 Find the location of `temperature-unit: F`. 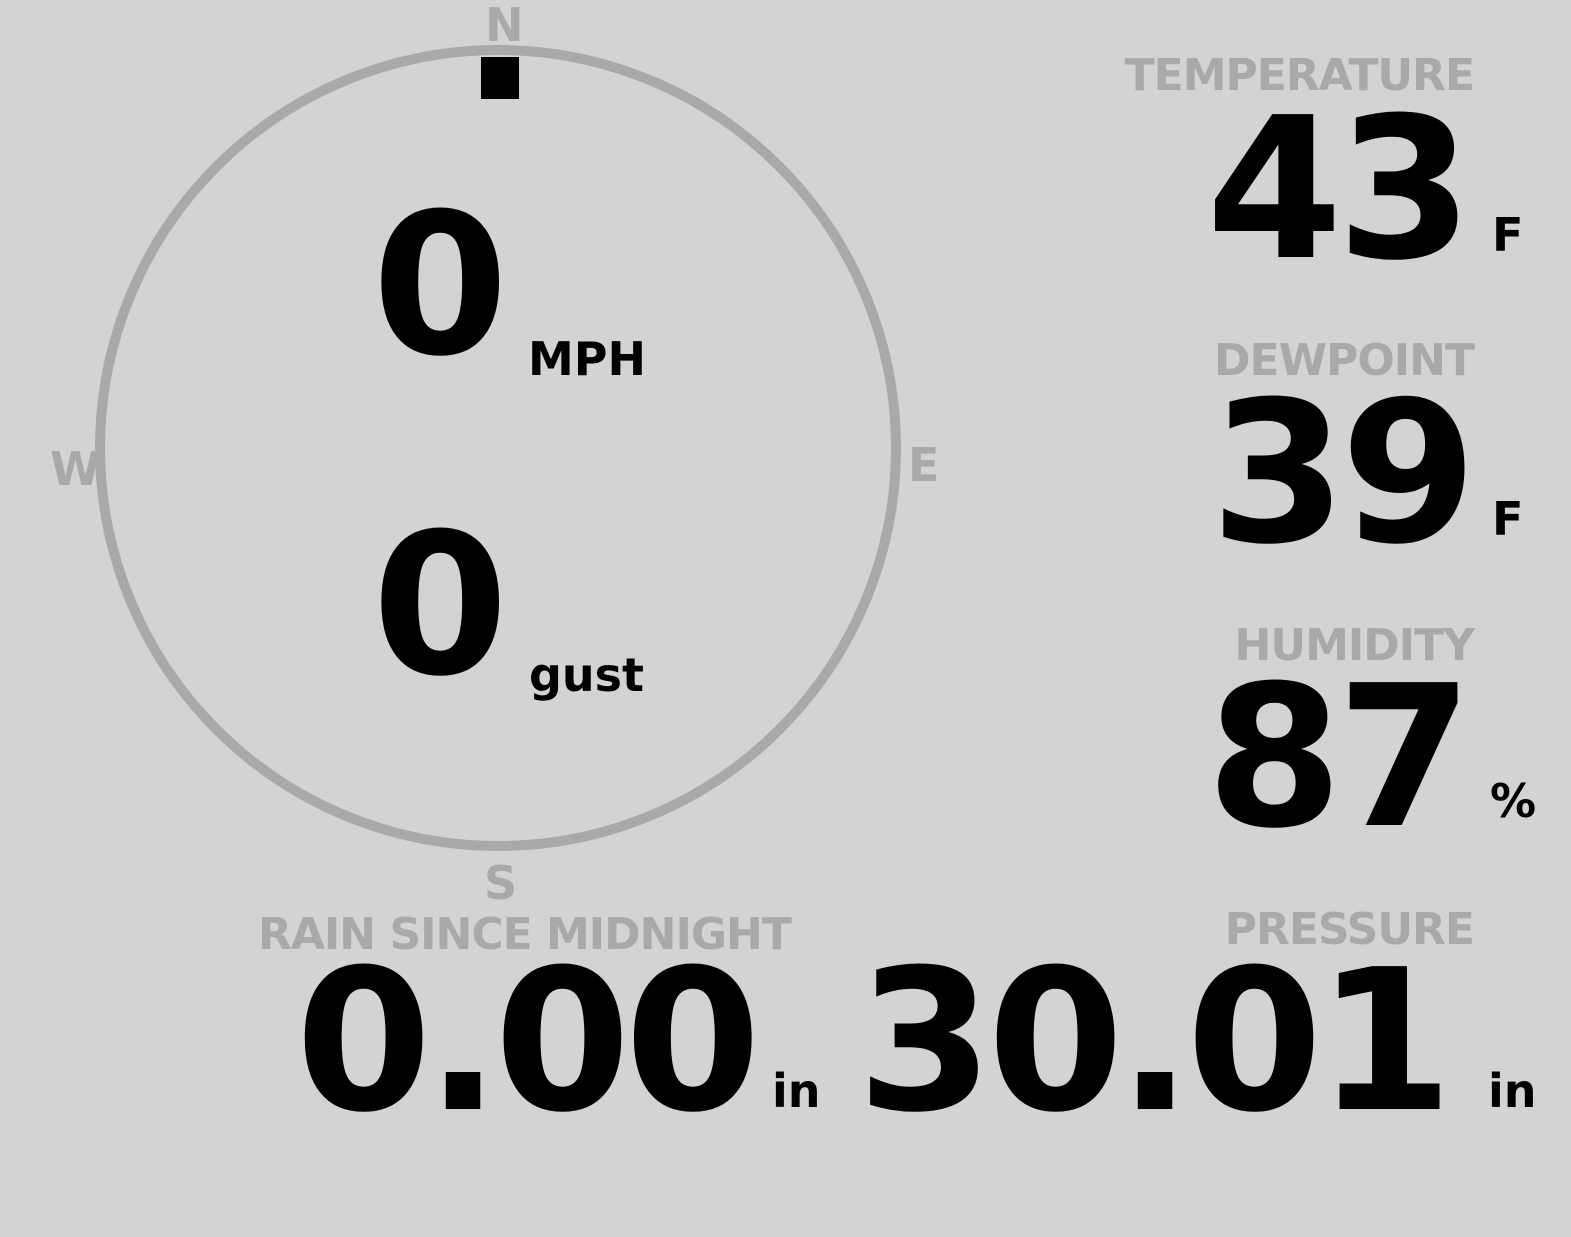

temperature-unit: F is located at coordinates (1508, 235).